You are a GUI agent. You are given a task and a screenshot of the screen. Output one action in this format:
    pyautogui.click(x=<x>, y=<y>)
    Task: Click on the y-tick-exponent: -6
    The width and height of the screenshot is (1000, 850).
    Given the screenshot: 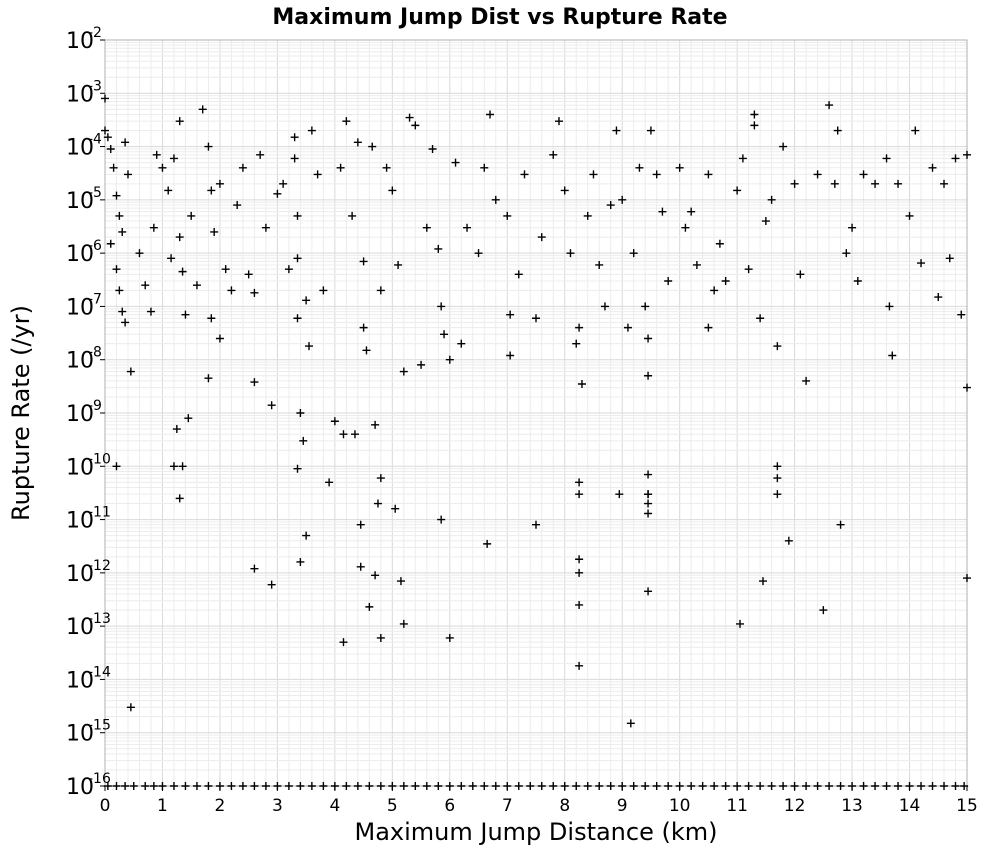 What is the action you would take?
    pyautogui.click(x=95, y=246)
    